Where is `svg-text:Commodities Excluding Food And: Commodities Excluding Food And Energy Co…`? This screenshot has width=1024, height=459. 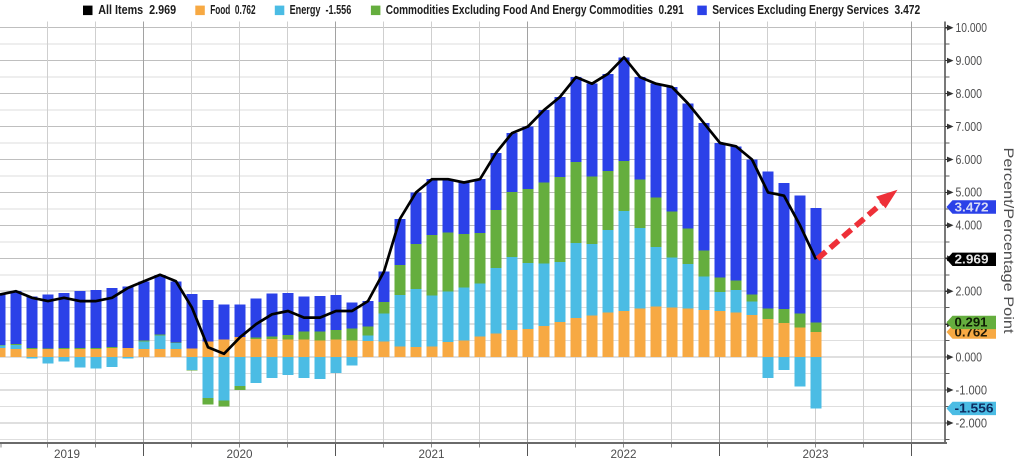 svg-text:Commodities Excluding Food And: Commodities Excluding Food And Energy Co… is located at coordinates (535, 10).